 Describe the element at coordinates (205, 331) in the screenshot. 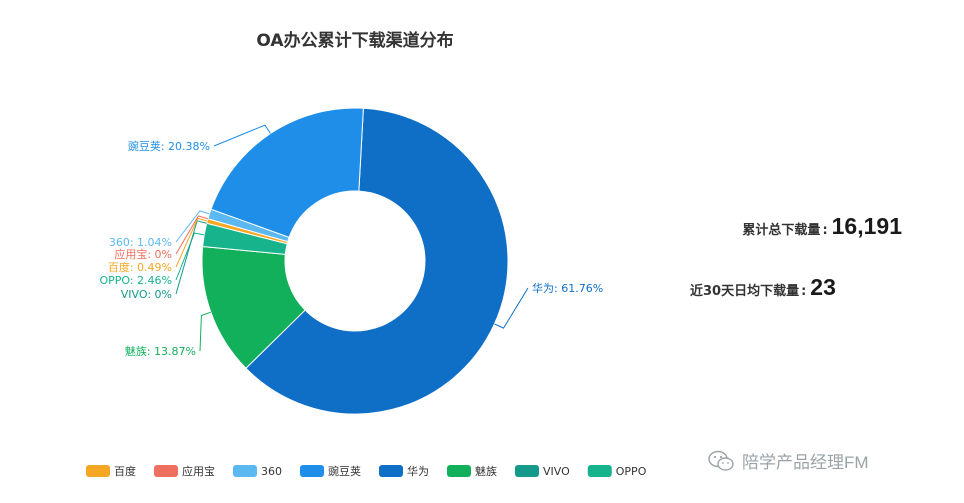

I see `label-line-meizu` at that location.